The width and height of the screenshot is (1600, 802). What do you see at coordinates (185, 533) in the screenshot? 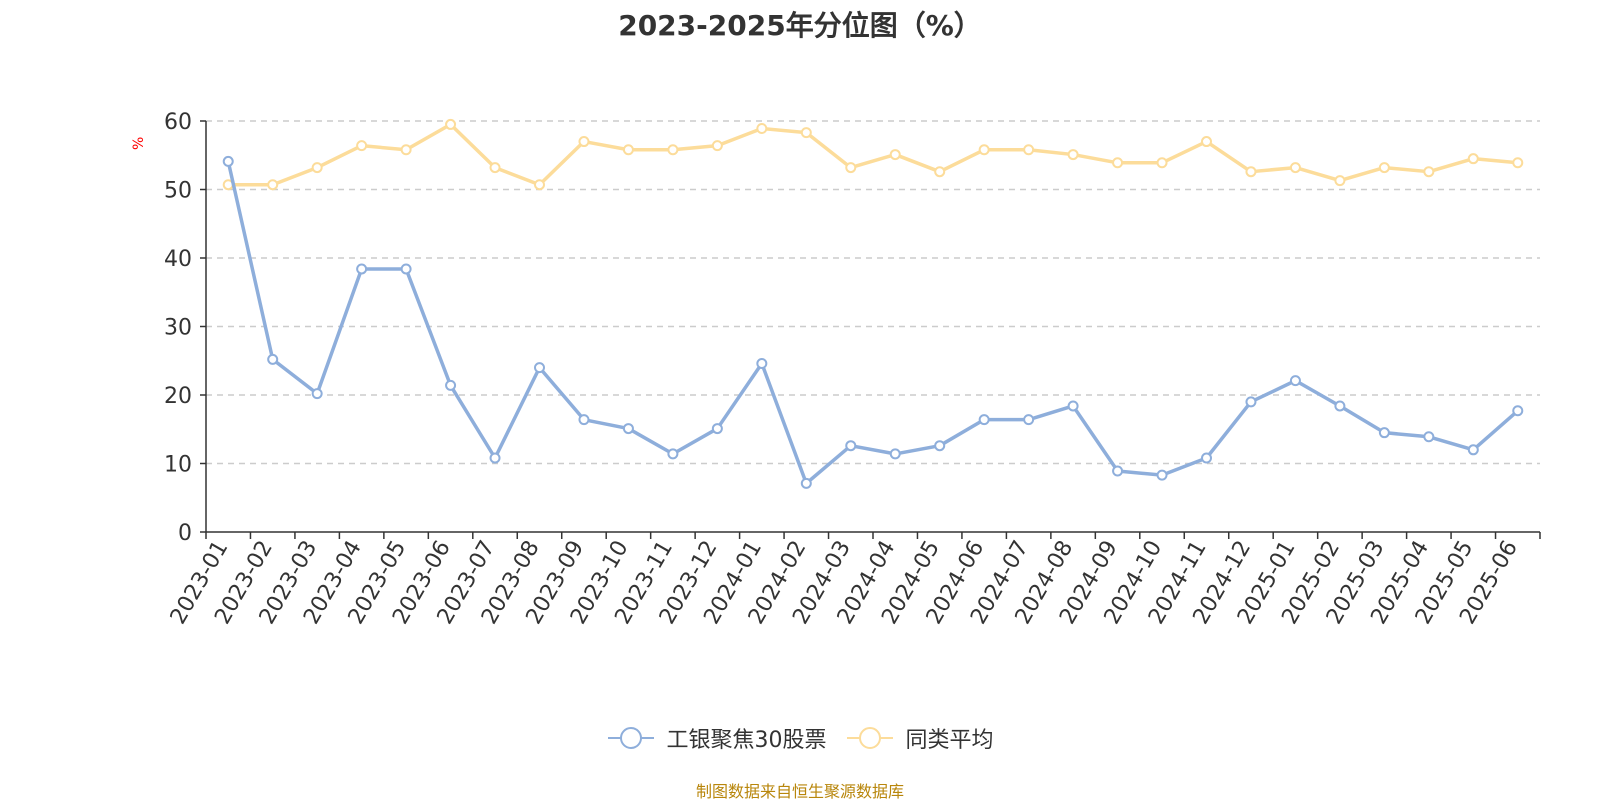
I see `y-tick-label: 0` at bounding box center [185, 533].